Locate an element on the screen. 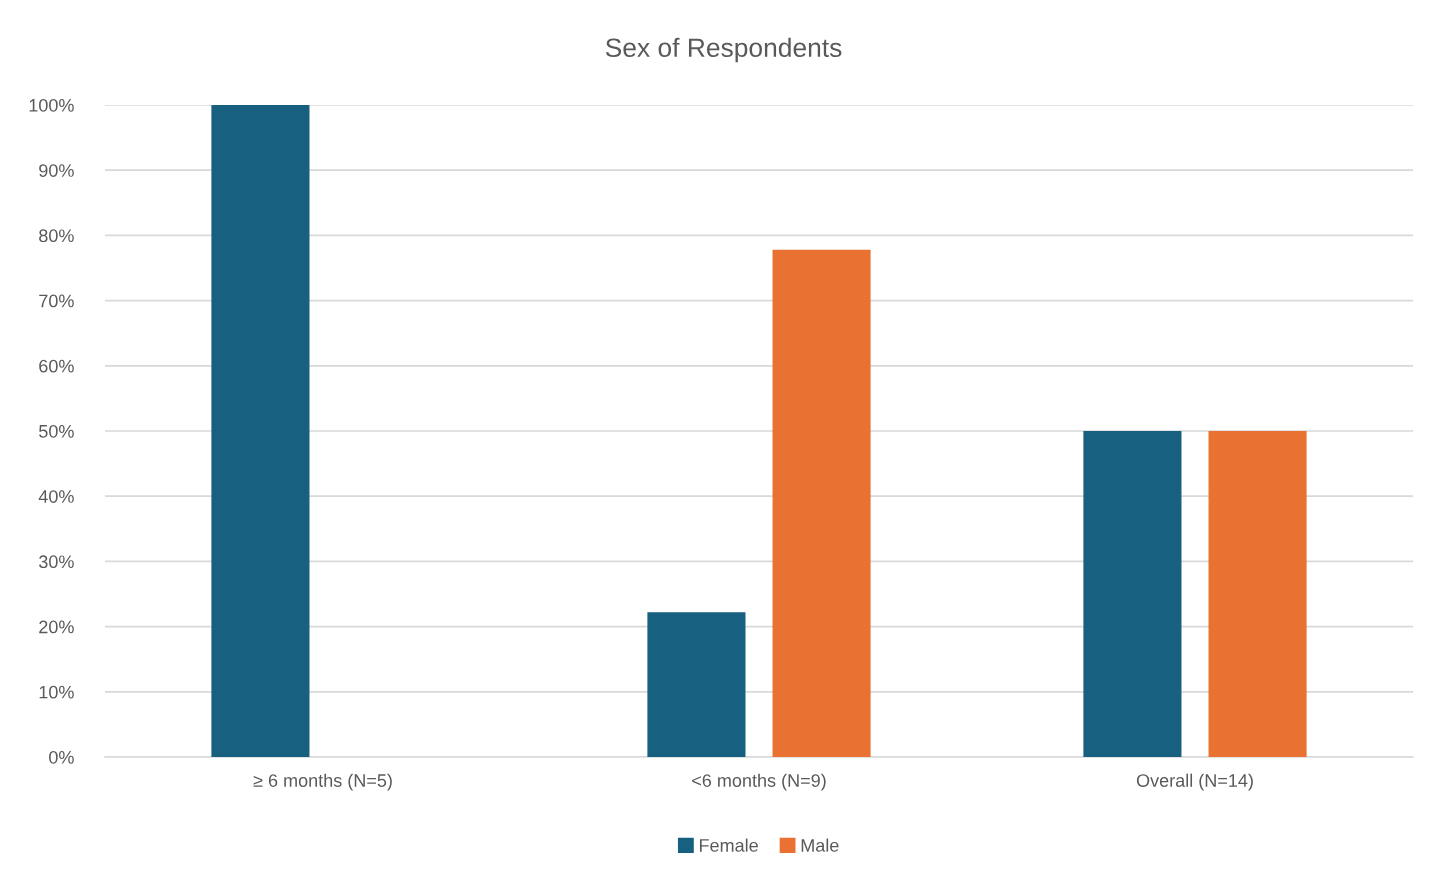 The width and height of the screenshot is (1447, 876). x-tick-label: ≥ 6 months (N=5) is located at coordinates (322, 782).